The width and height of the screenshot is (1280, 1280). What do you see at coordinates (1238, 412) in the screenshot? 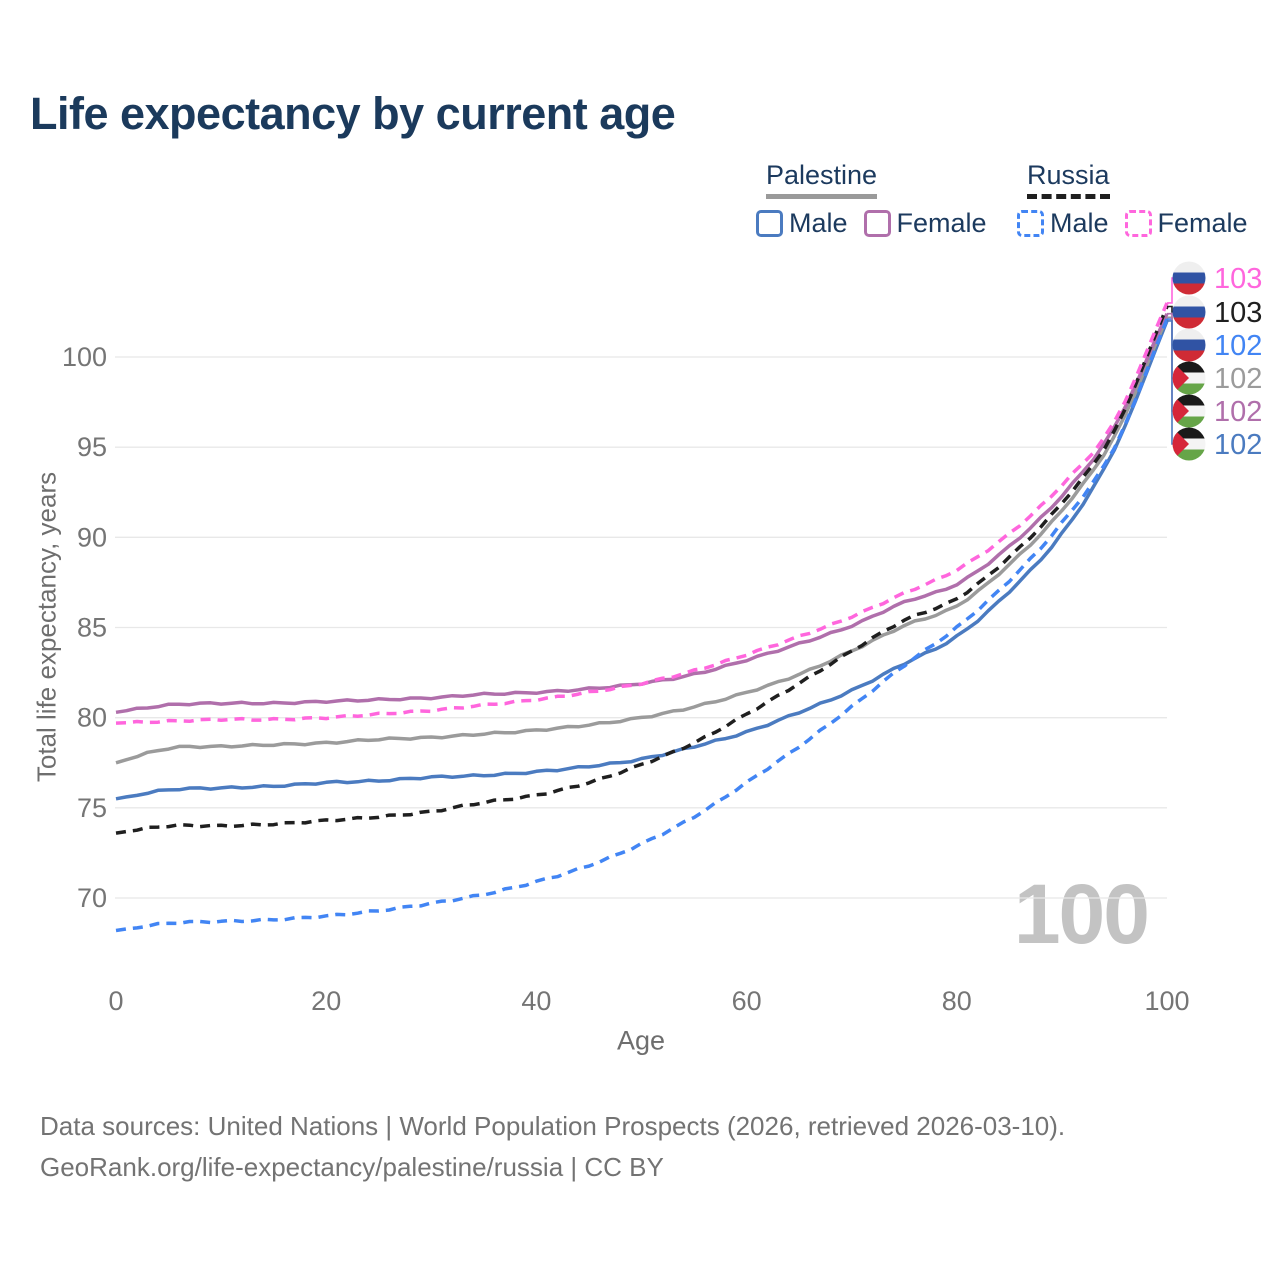
I see `end-label-palestine_female: 102` at bounding box center [1238, 412].